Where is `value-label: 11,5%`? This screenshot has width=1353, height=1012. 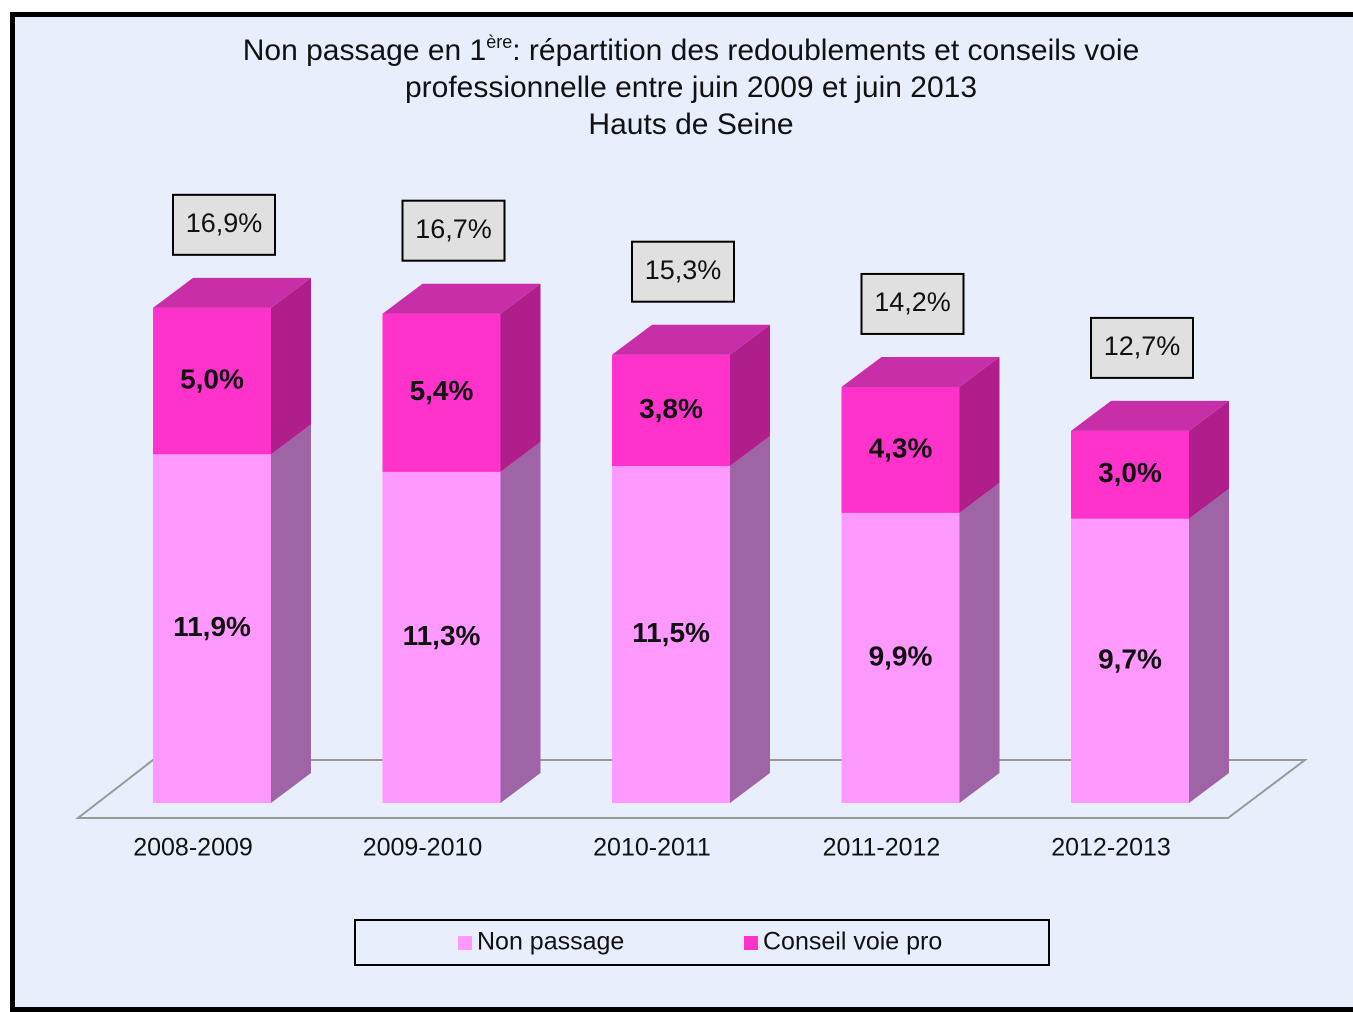 value-label: 11,5% is located at coordinates (671, 632).